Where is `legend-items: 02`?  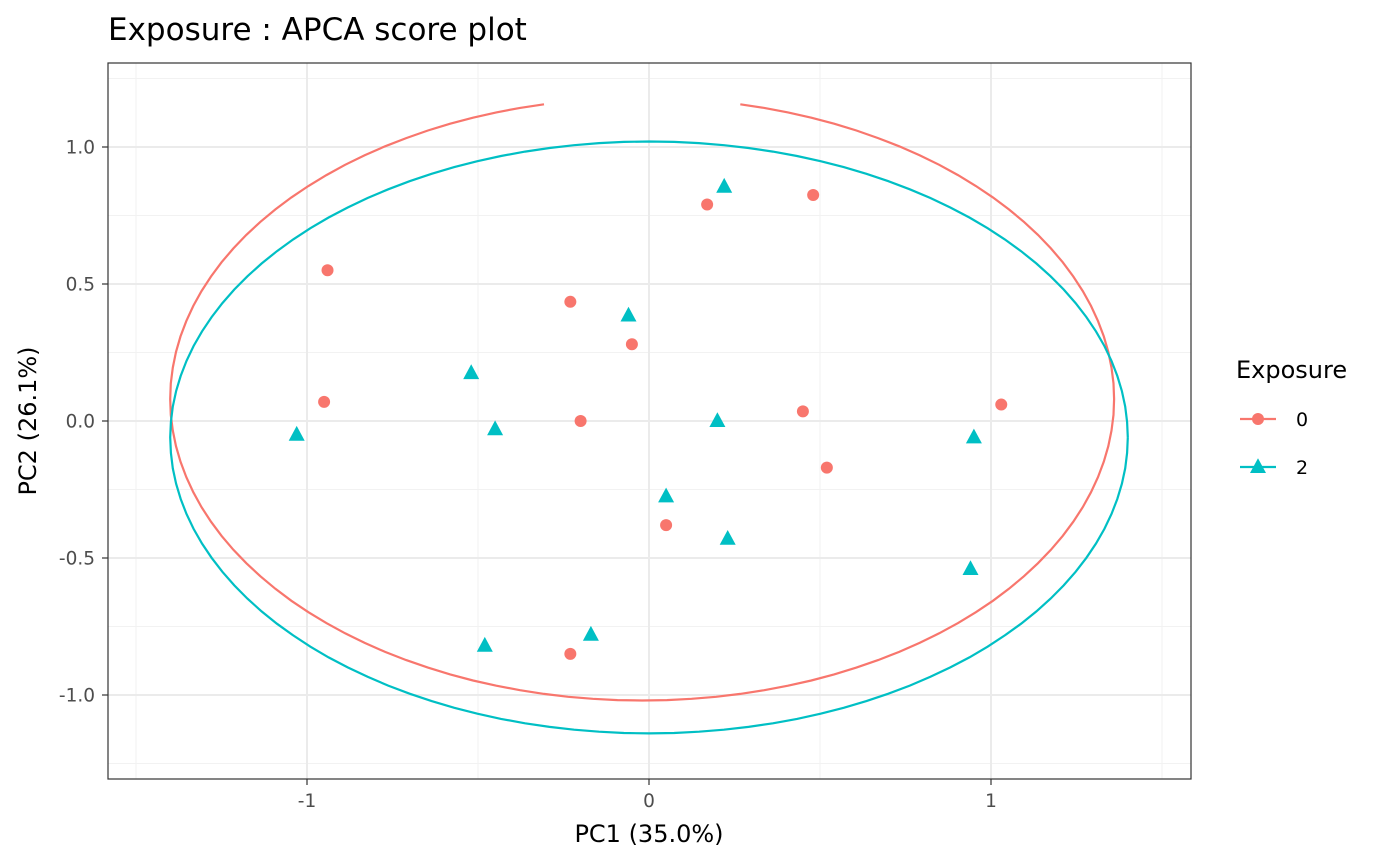
legend-items: 02 is located at coordinates (1274, 444).